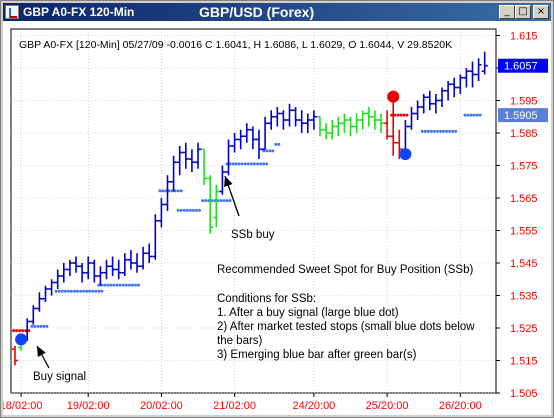  I want to click on y-tick-label: 1.555, so click(524, 232).